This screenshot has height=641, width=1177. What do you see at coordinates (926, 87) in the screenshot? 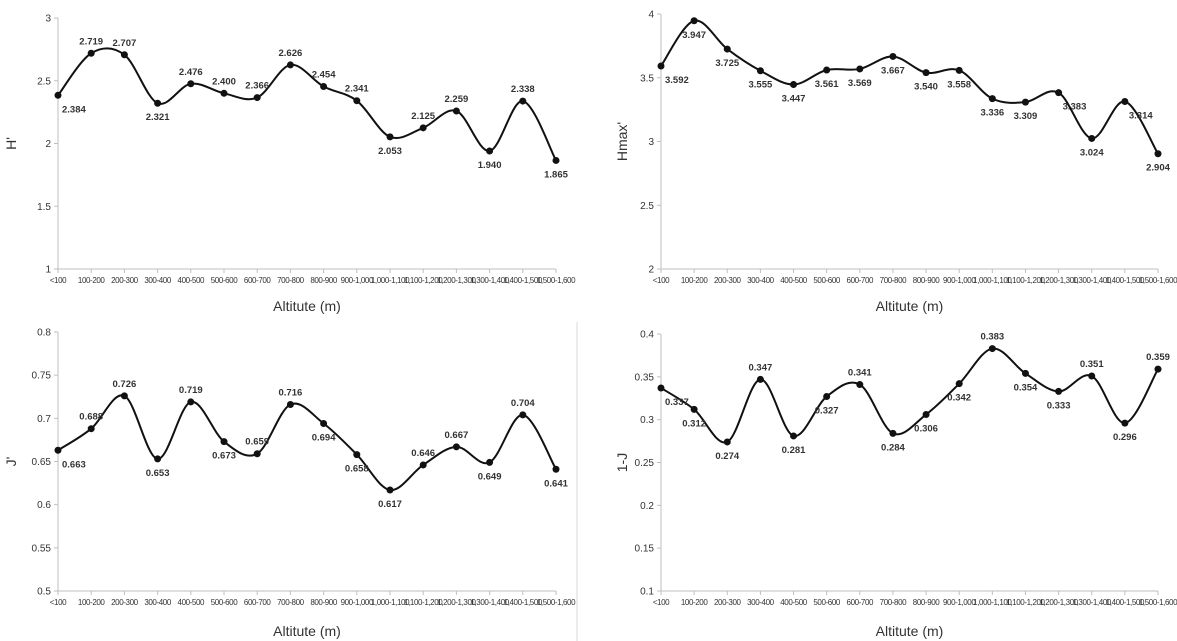
I see `data-label: 3.540` at bounding box center [926, 87].